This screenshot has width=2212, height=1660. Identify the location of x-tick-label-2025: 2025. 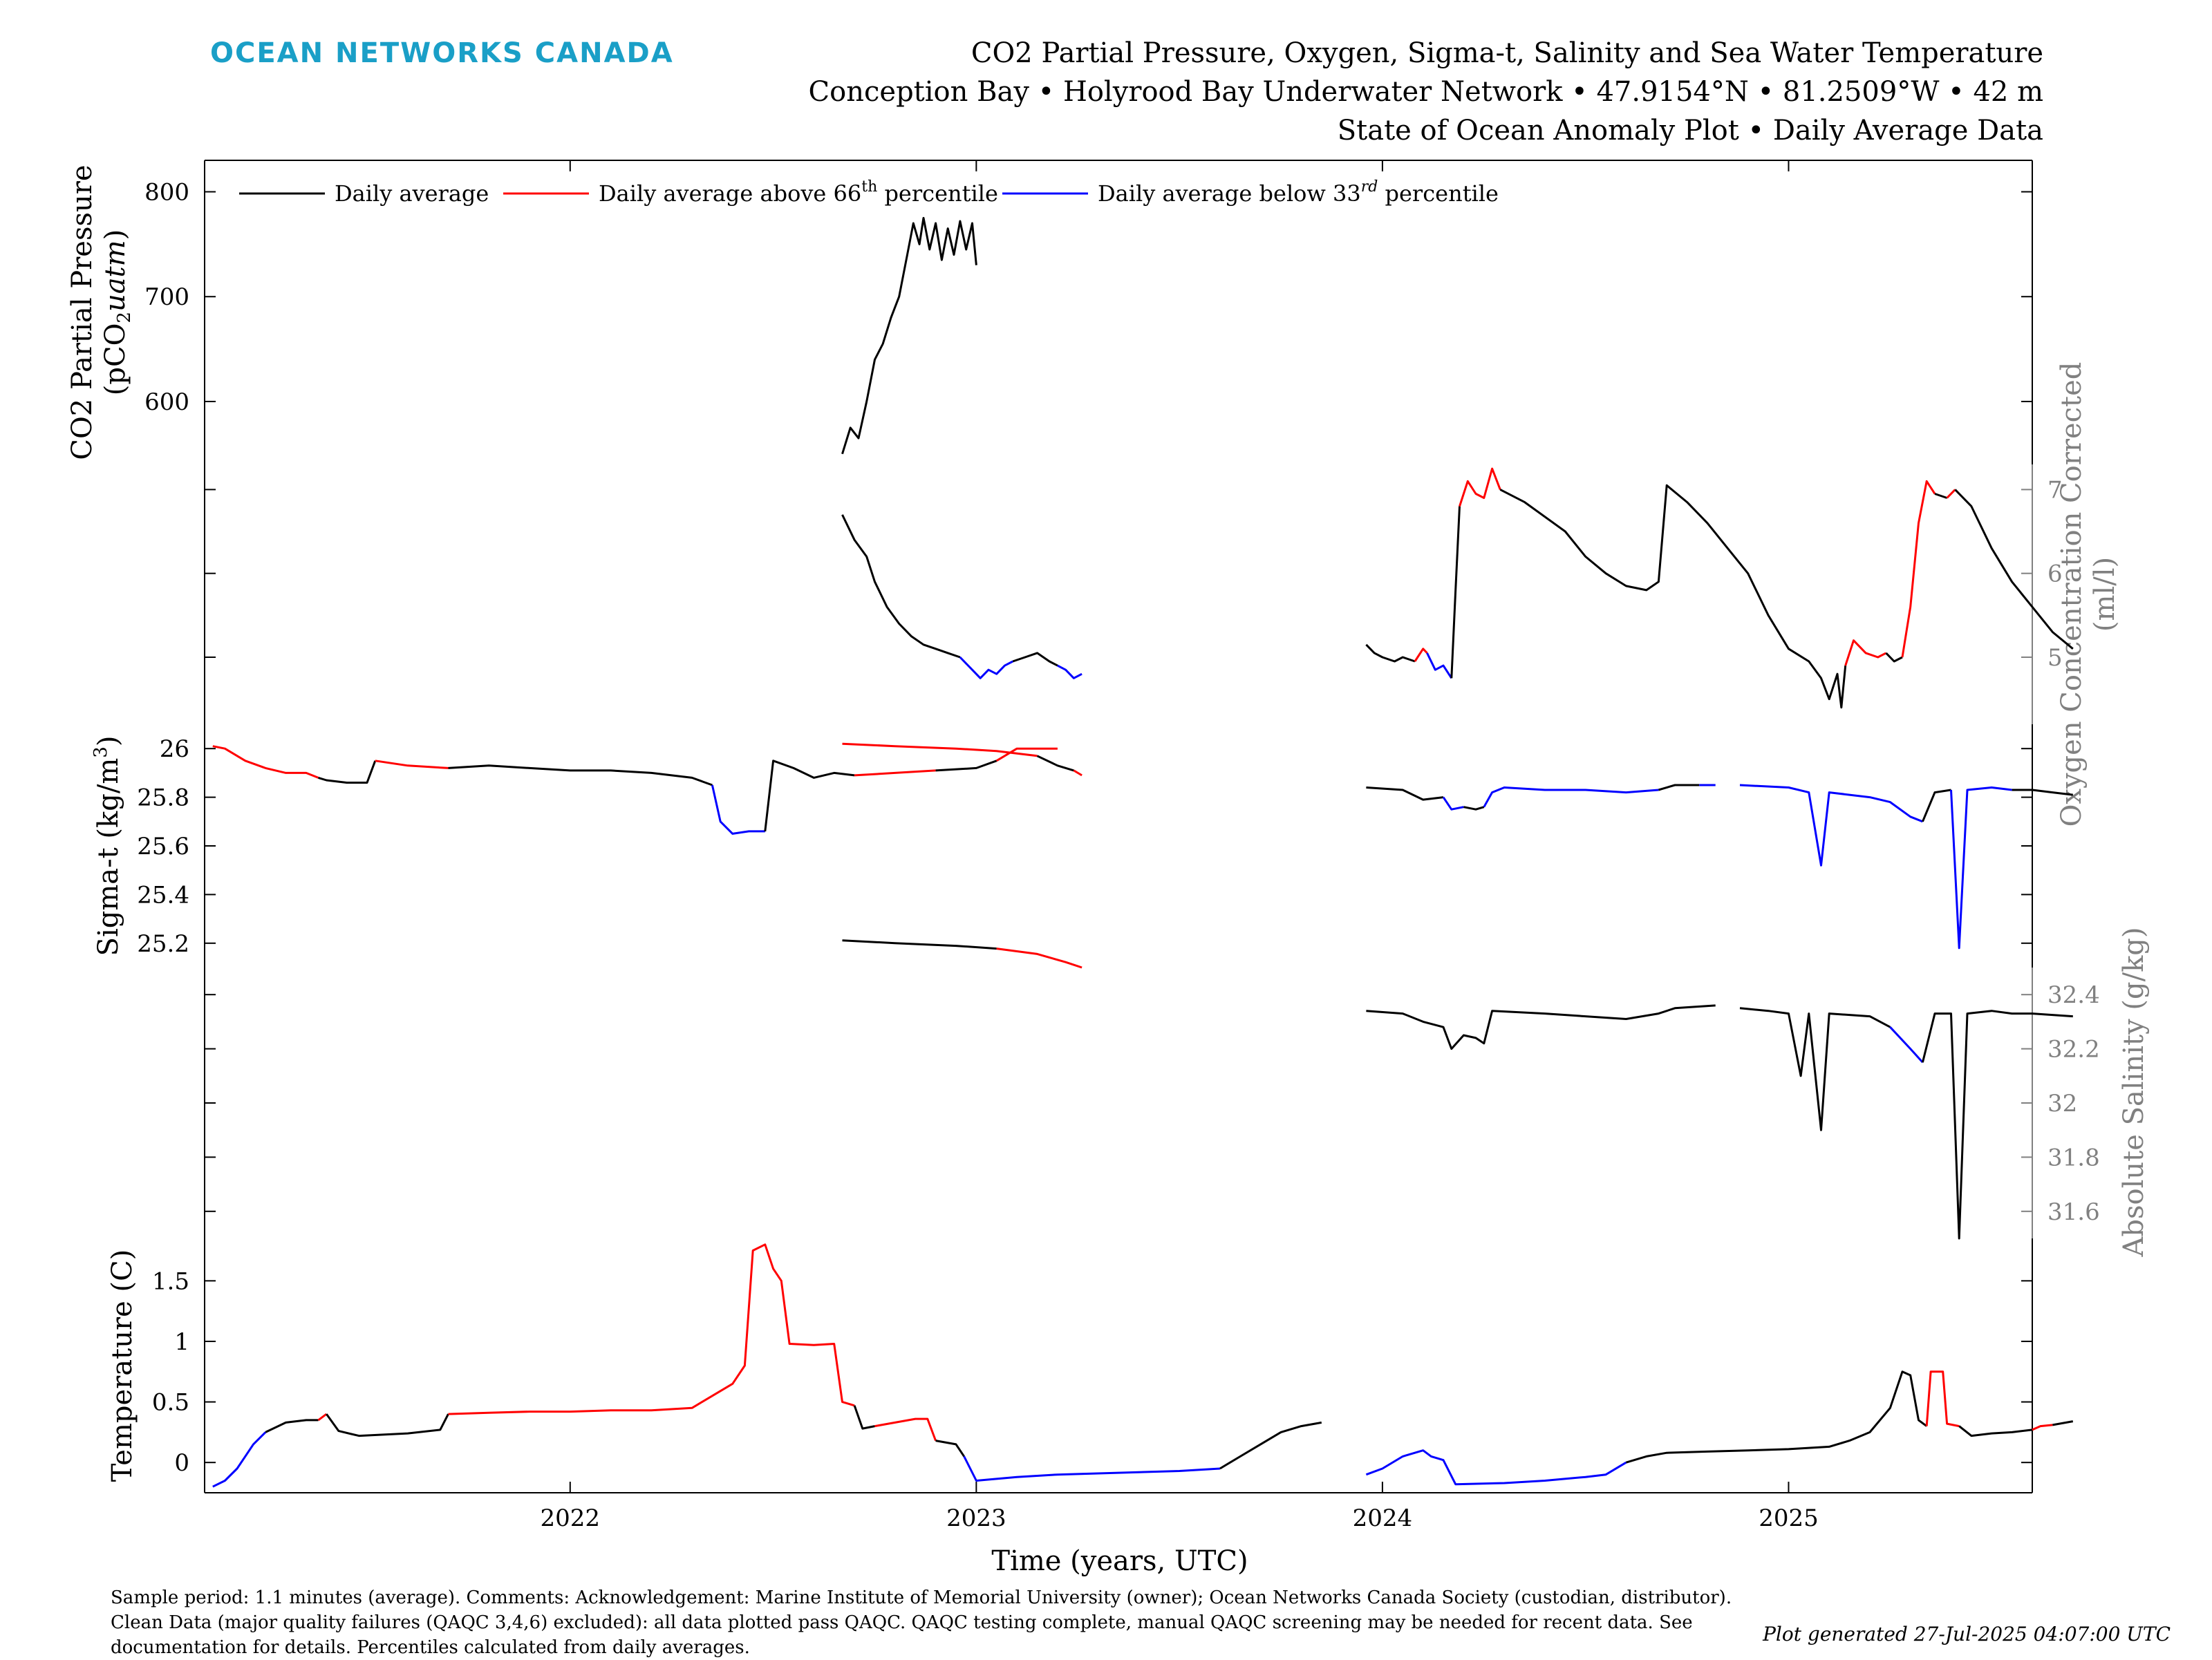
(1789, 1518).